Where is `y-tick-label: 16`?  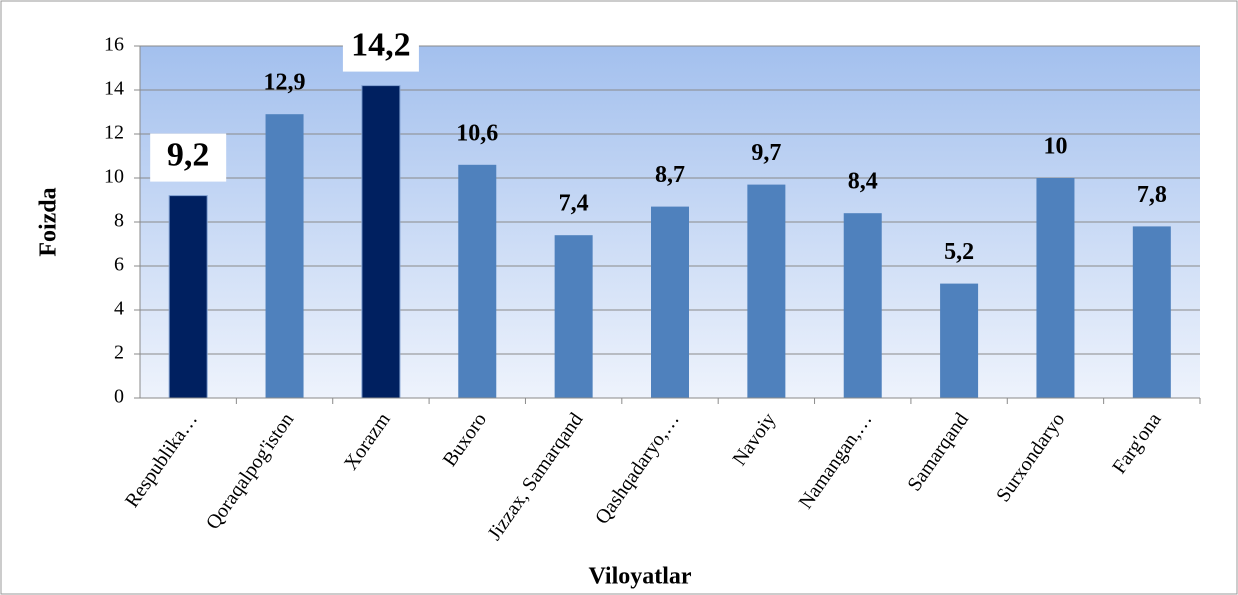
y-tick-label: 16 is located at coordinates (114, 45).